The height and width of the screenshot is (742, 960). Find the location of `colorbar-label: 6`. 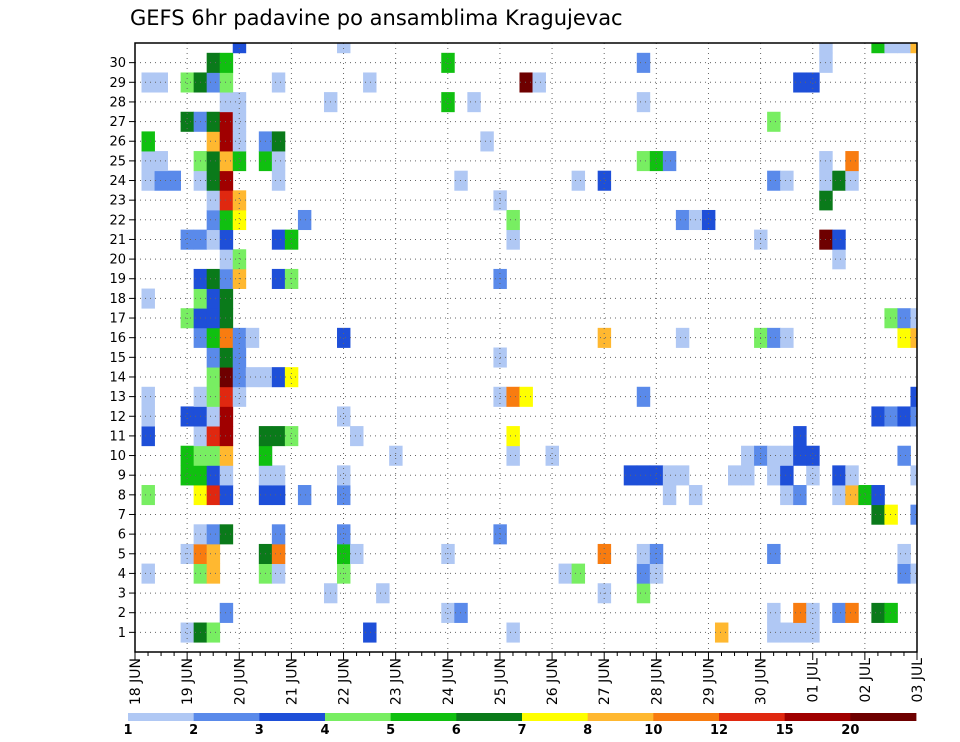

colorbar-label: 6 is located at coordinates (456, 730).